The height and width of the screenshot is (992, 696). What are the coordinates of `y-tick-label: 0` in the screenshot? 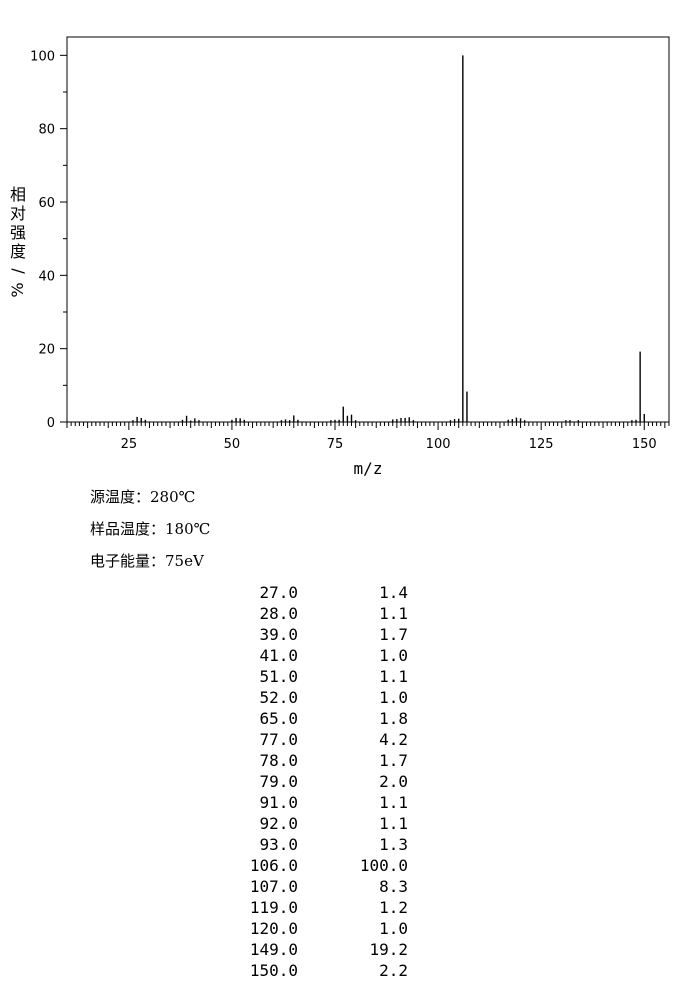 It's located at (51, 423).